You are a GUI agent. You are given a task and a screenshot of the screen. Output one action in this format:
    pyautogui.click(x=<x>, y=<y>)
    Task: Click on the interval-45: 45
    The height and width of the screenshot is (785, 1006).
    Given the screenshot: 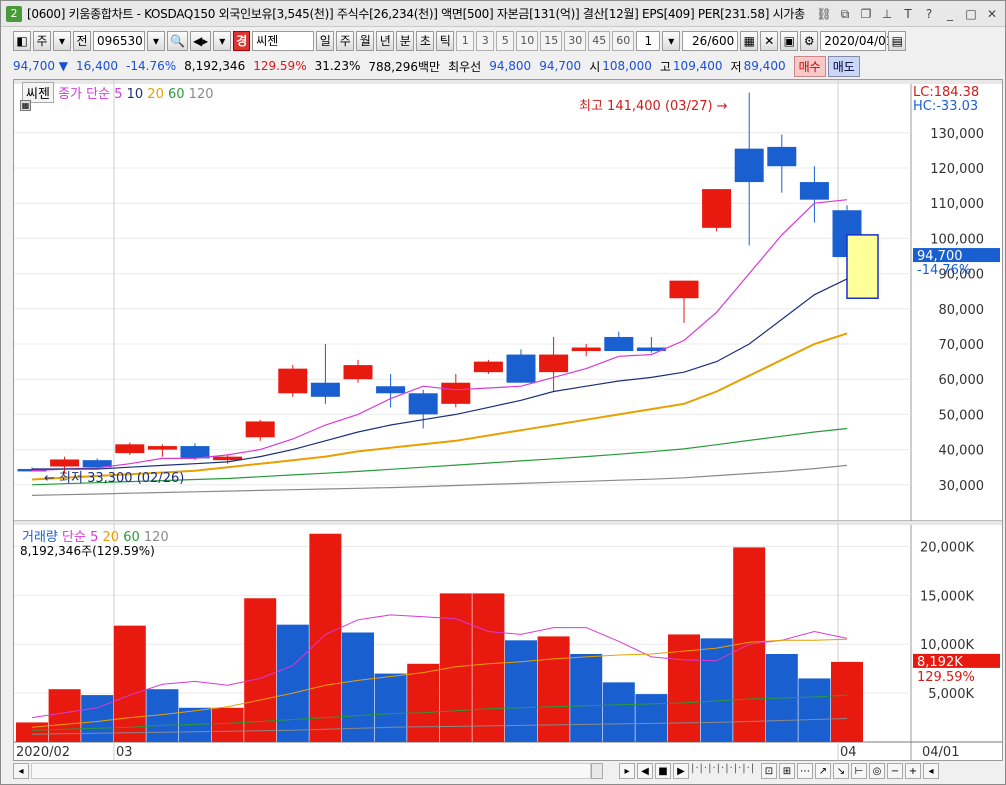 What is the action you would take?
    pyautogui.click(x=599, y=41)
    